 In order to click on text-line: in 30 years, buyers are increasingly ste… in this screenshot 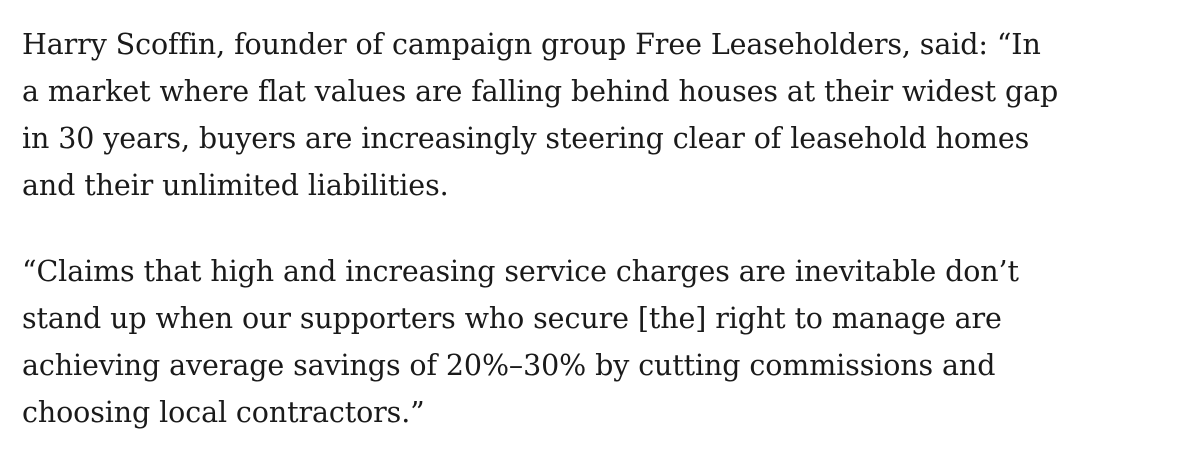, I will do `click(526, 138)`.